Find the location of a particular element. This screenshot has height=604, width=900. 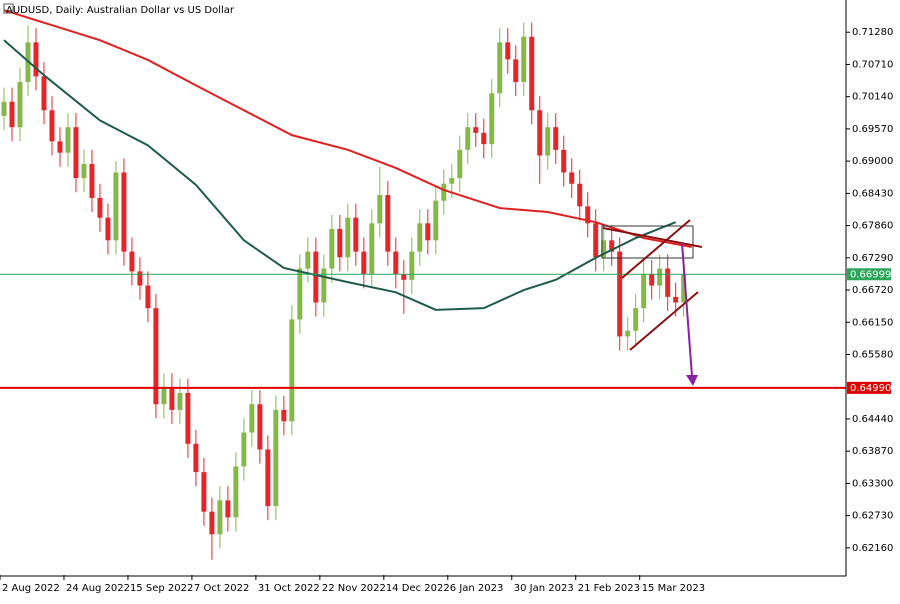

drawings is located at coordinates (652, 302).